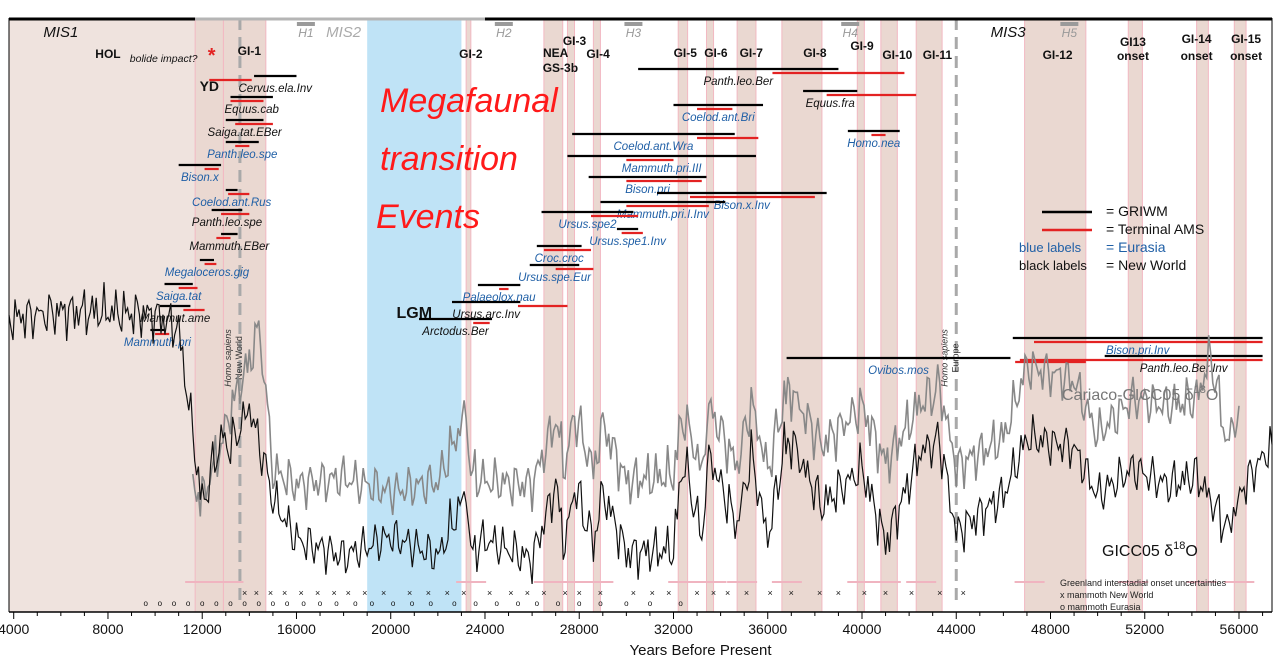  Describe the element at coordinates (647, 190) in the screenshot. I see `taxon-label: Bison.pri` at that location.